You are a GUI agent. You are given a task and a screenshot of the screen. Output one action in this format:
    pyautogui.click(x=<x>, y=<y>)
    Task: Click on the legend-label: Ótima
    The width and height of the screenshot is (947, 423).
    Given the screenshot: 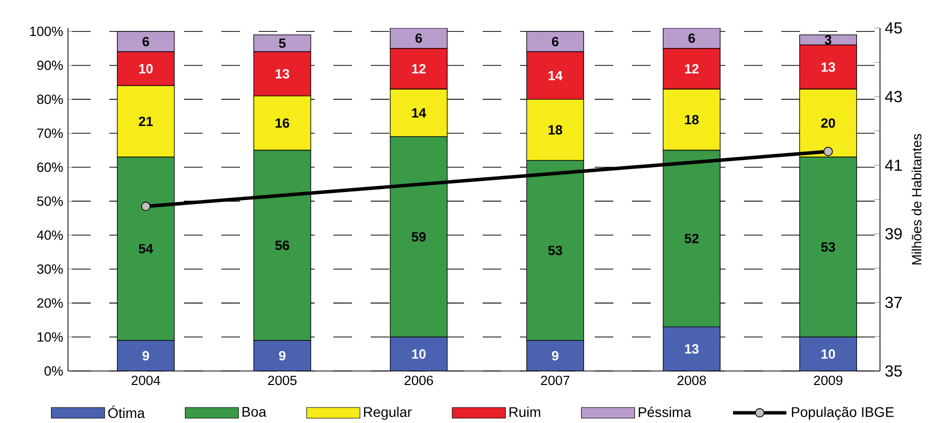 What is the action you would take?
    pyautogui.click(x=126, y=412)
    